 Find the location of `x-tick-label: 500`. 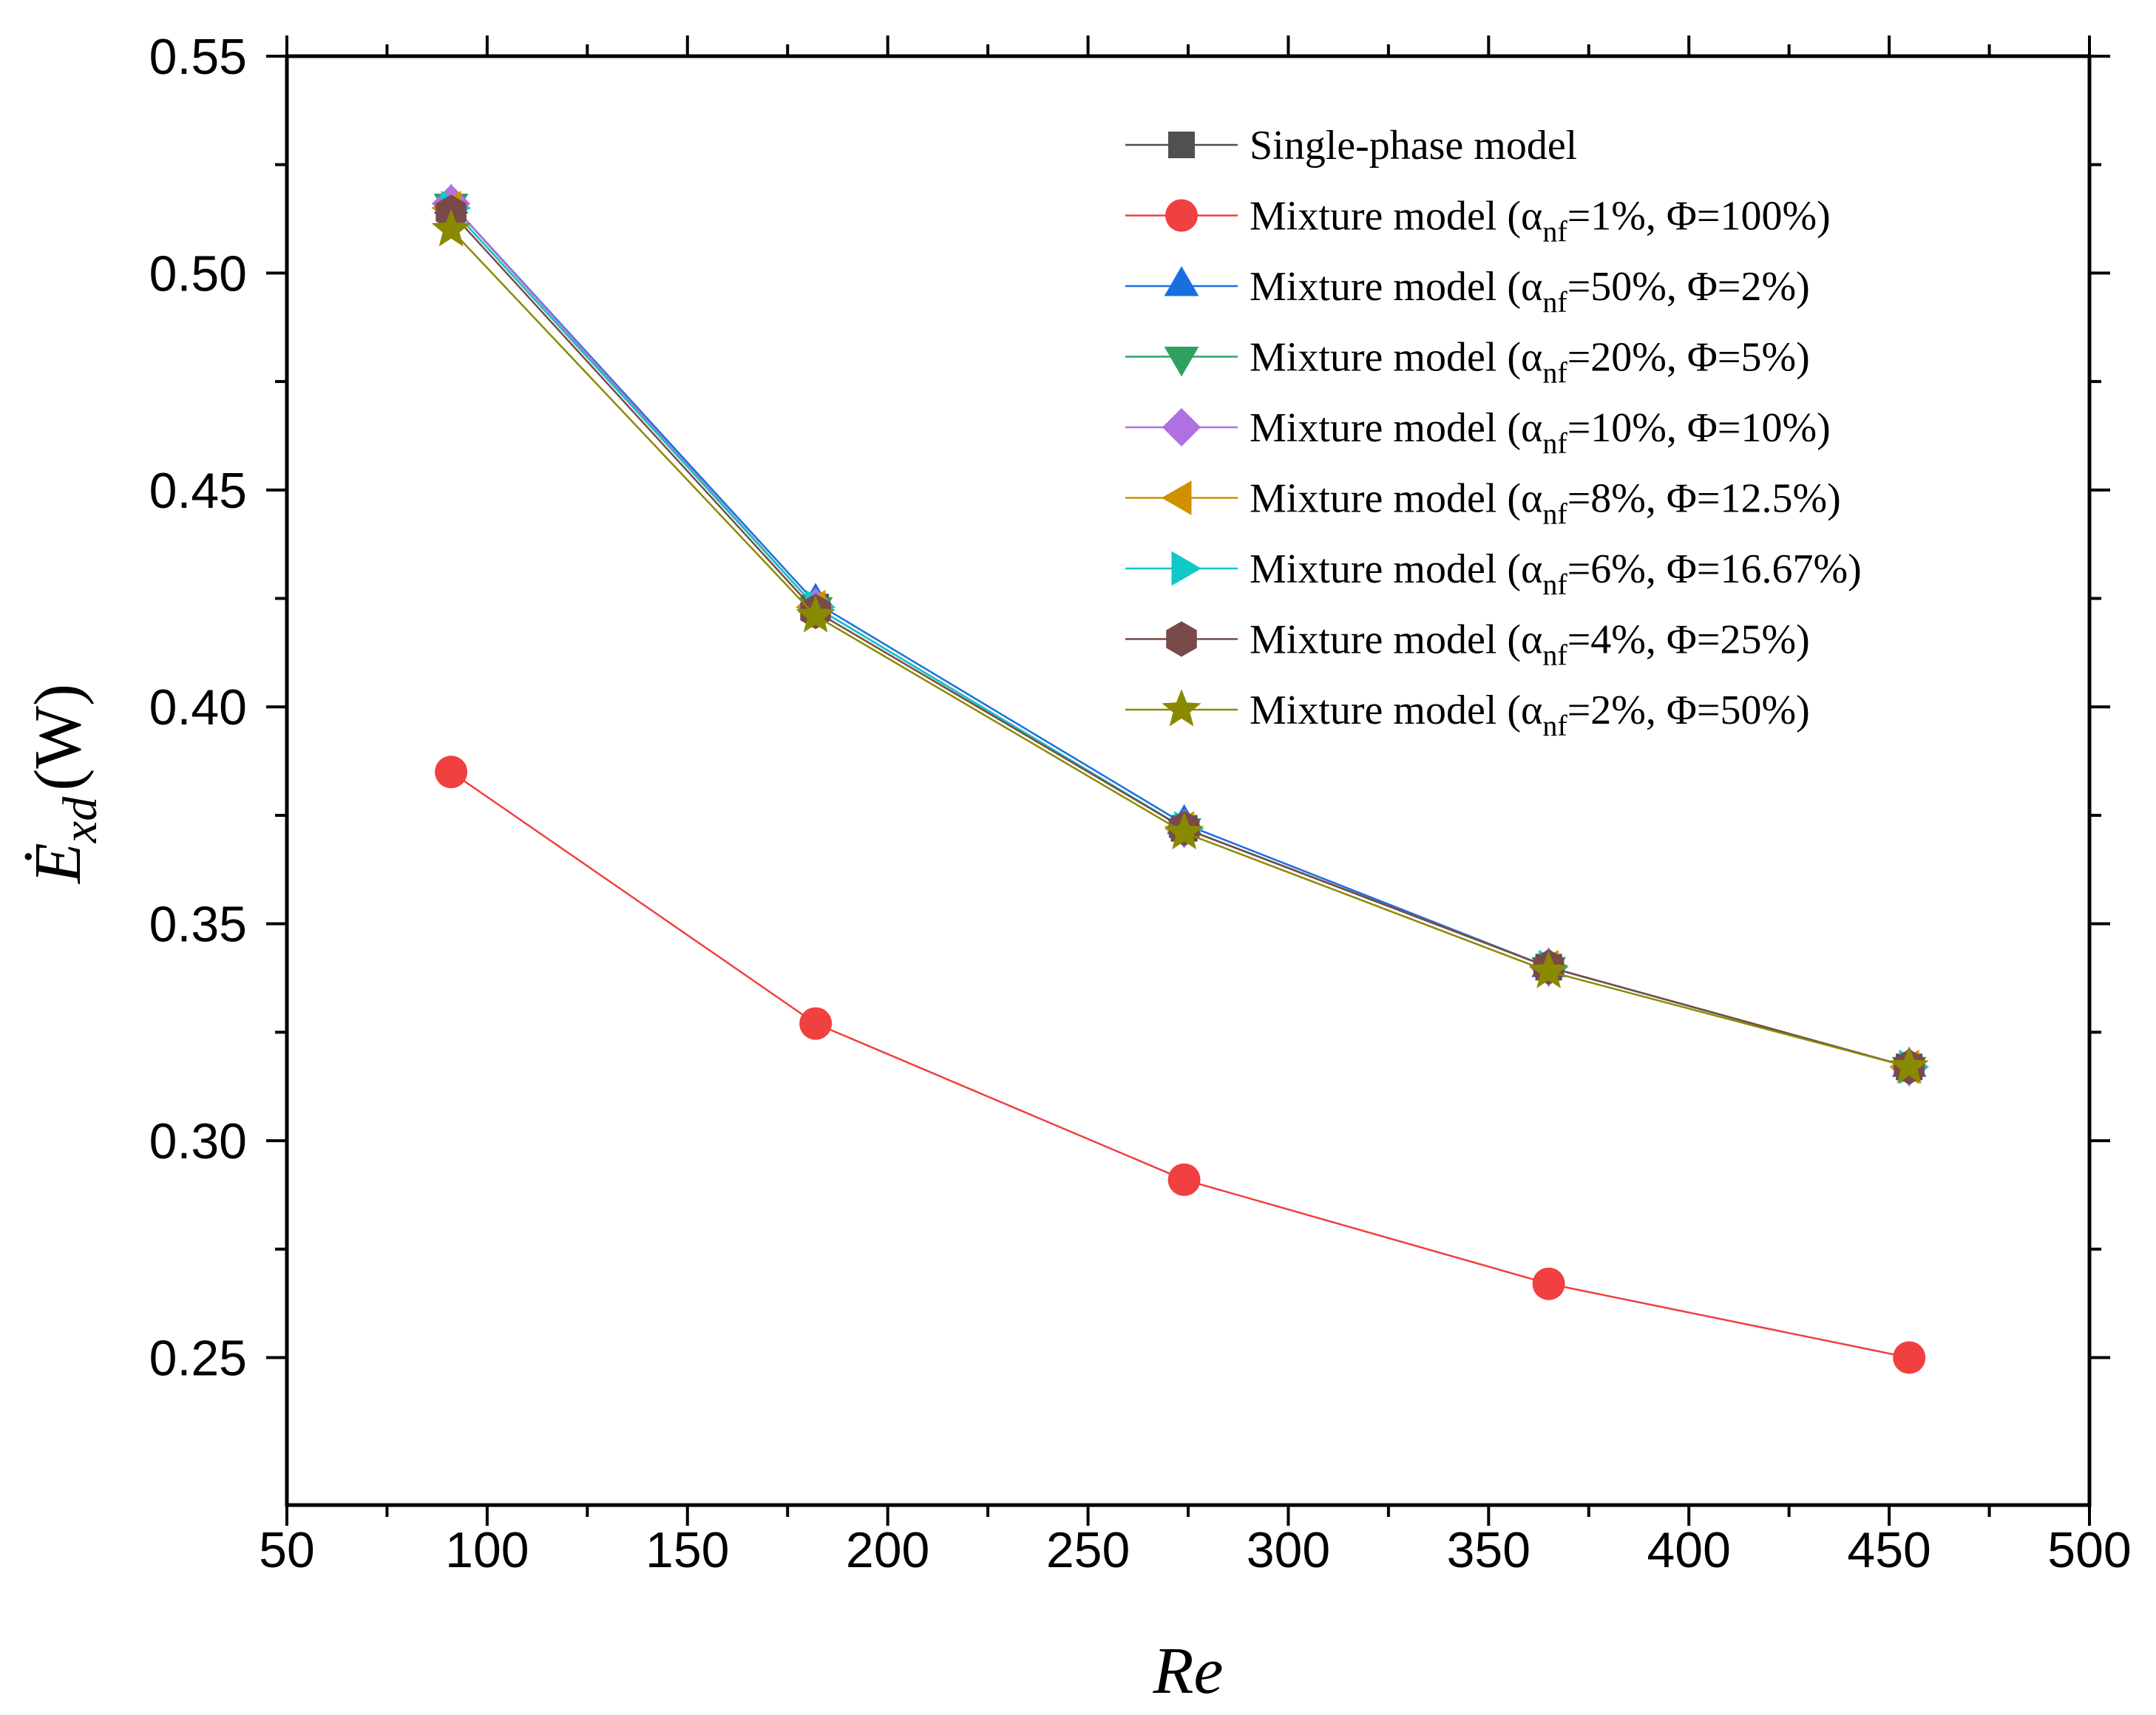

x-tick-label: 500 is located at coordinates (2089, 1550).